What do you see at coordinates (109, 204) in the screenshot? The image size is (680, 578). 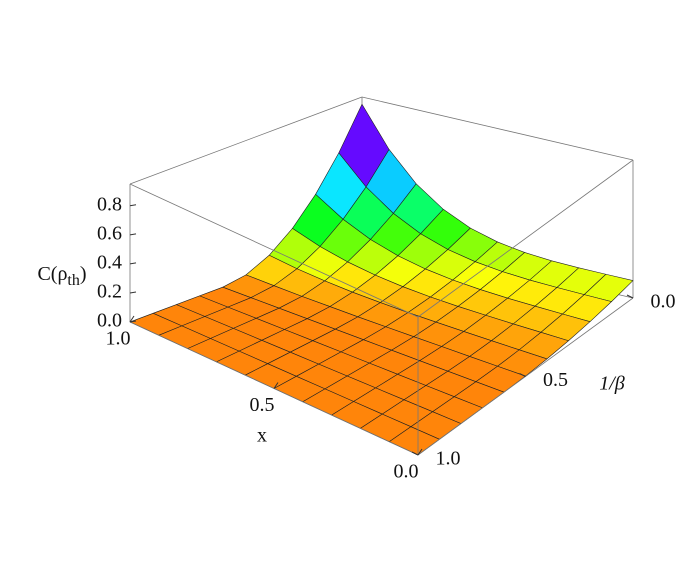 I see `z-tick-label: 0.8` at bounding box center [109, 204].